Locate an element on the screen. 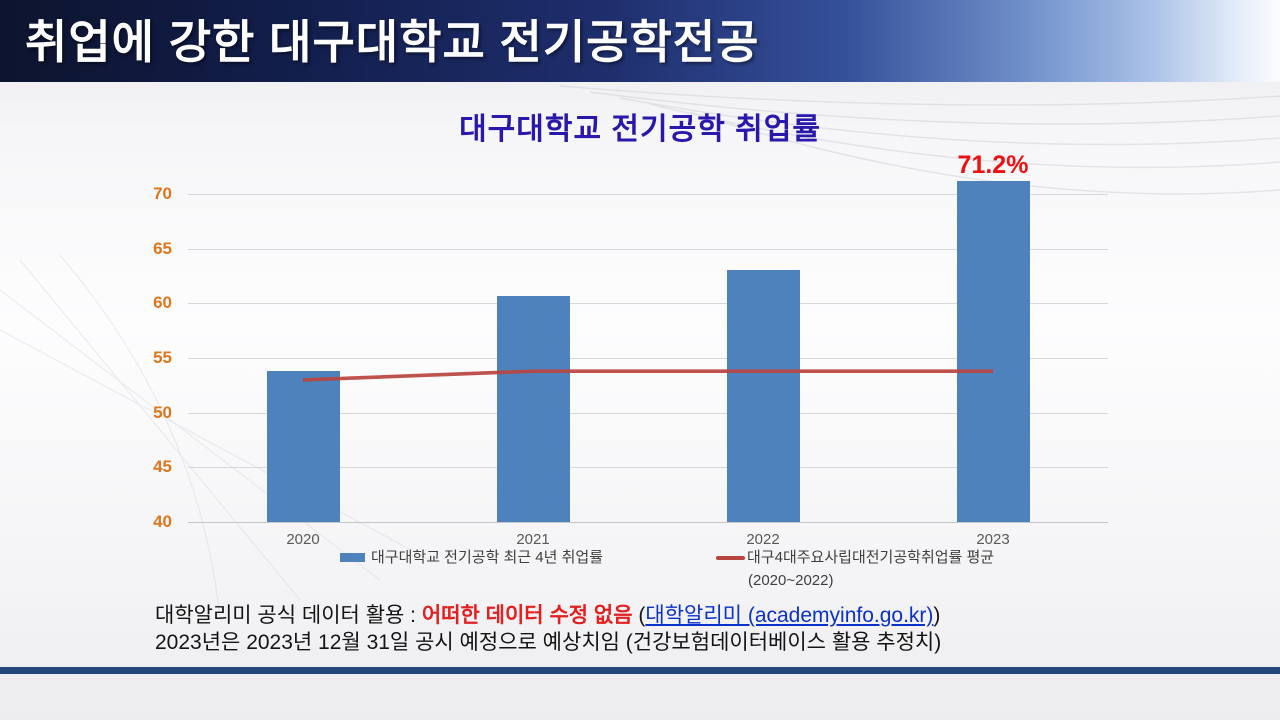 This screenshot has height=720, width=1280. x-axis-tick-label: 2021 is located at coordinates (533, 539).